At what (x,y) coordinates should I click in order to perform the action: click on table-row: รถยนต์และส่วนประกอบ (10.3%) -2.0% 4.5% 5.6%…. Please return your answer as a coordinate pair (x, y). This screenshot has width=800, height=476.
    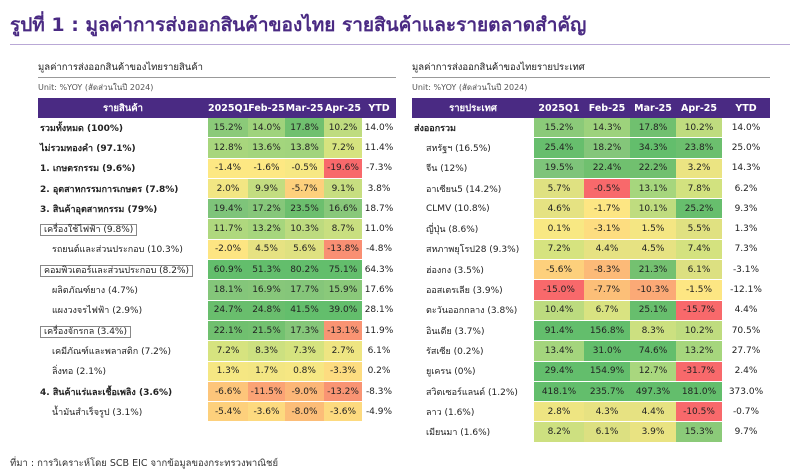
    Looking at the image, I should click on (217, 250).